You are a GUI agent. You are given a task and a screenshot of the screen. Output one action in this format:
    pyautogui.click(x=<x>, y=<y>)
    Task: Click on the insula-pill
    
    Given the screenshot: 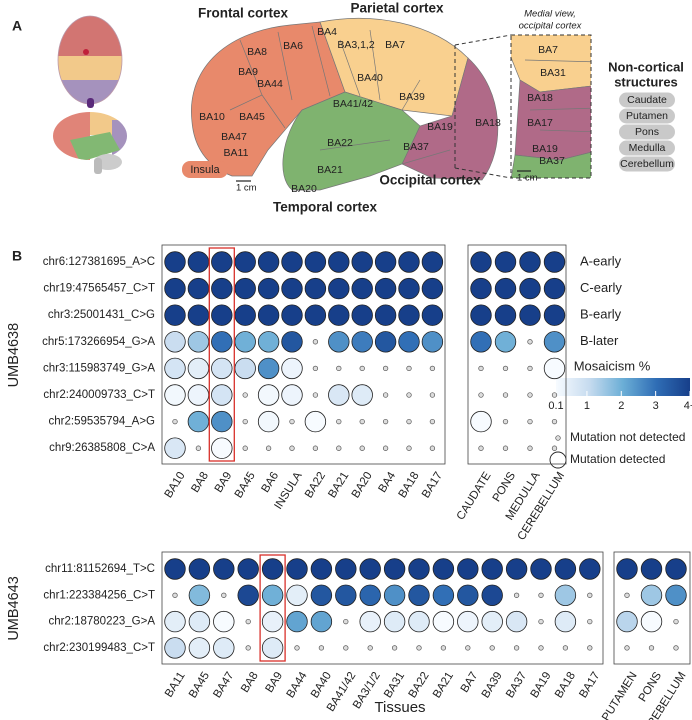 What is the action you would take?
    pyautogui.click(x=205, y=169)
    